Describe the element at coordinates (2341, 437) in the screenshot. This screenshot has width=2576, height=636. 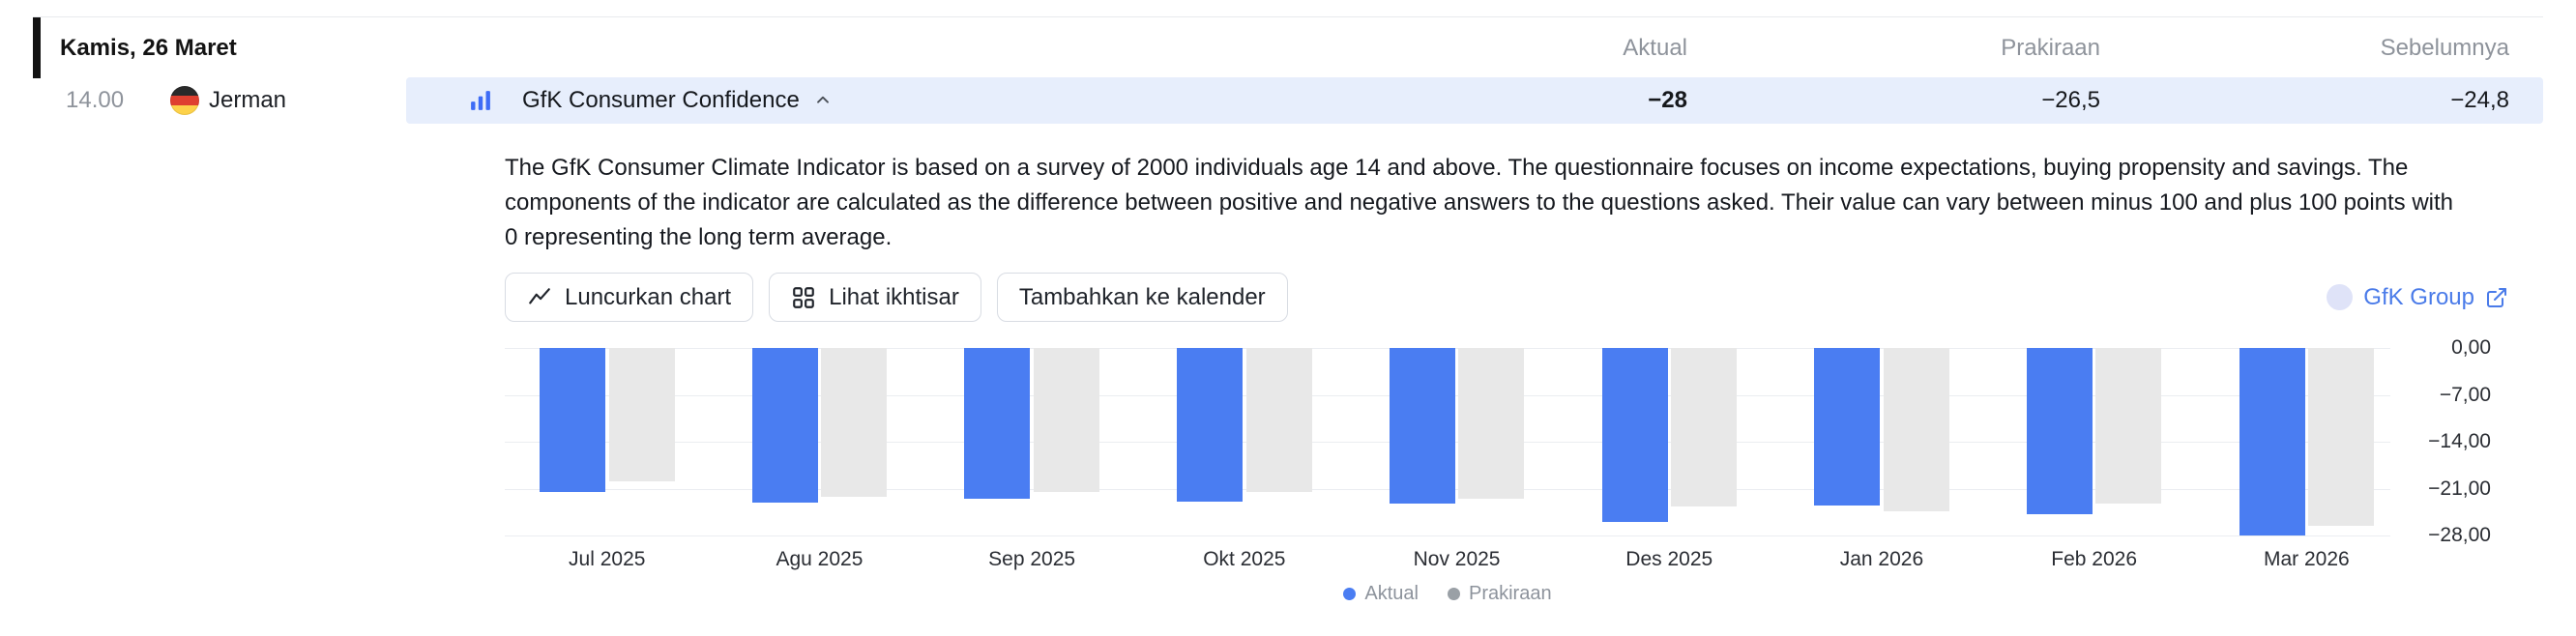
I see `bar-prakiraan-mar-2026` at that location.